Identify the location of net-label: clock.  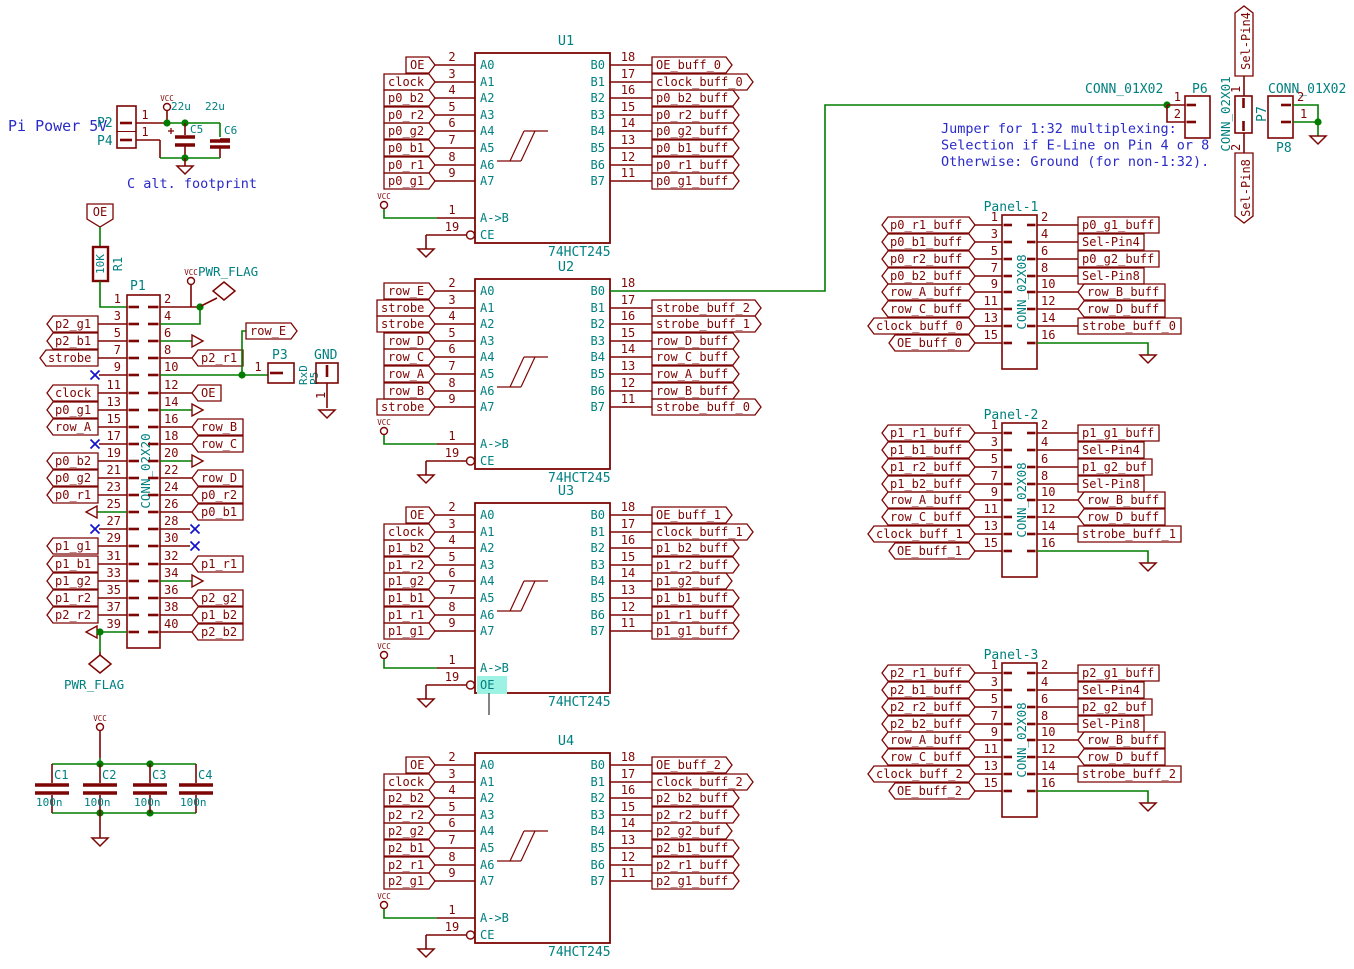
(406, 82).